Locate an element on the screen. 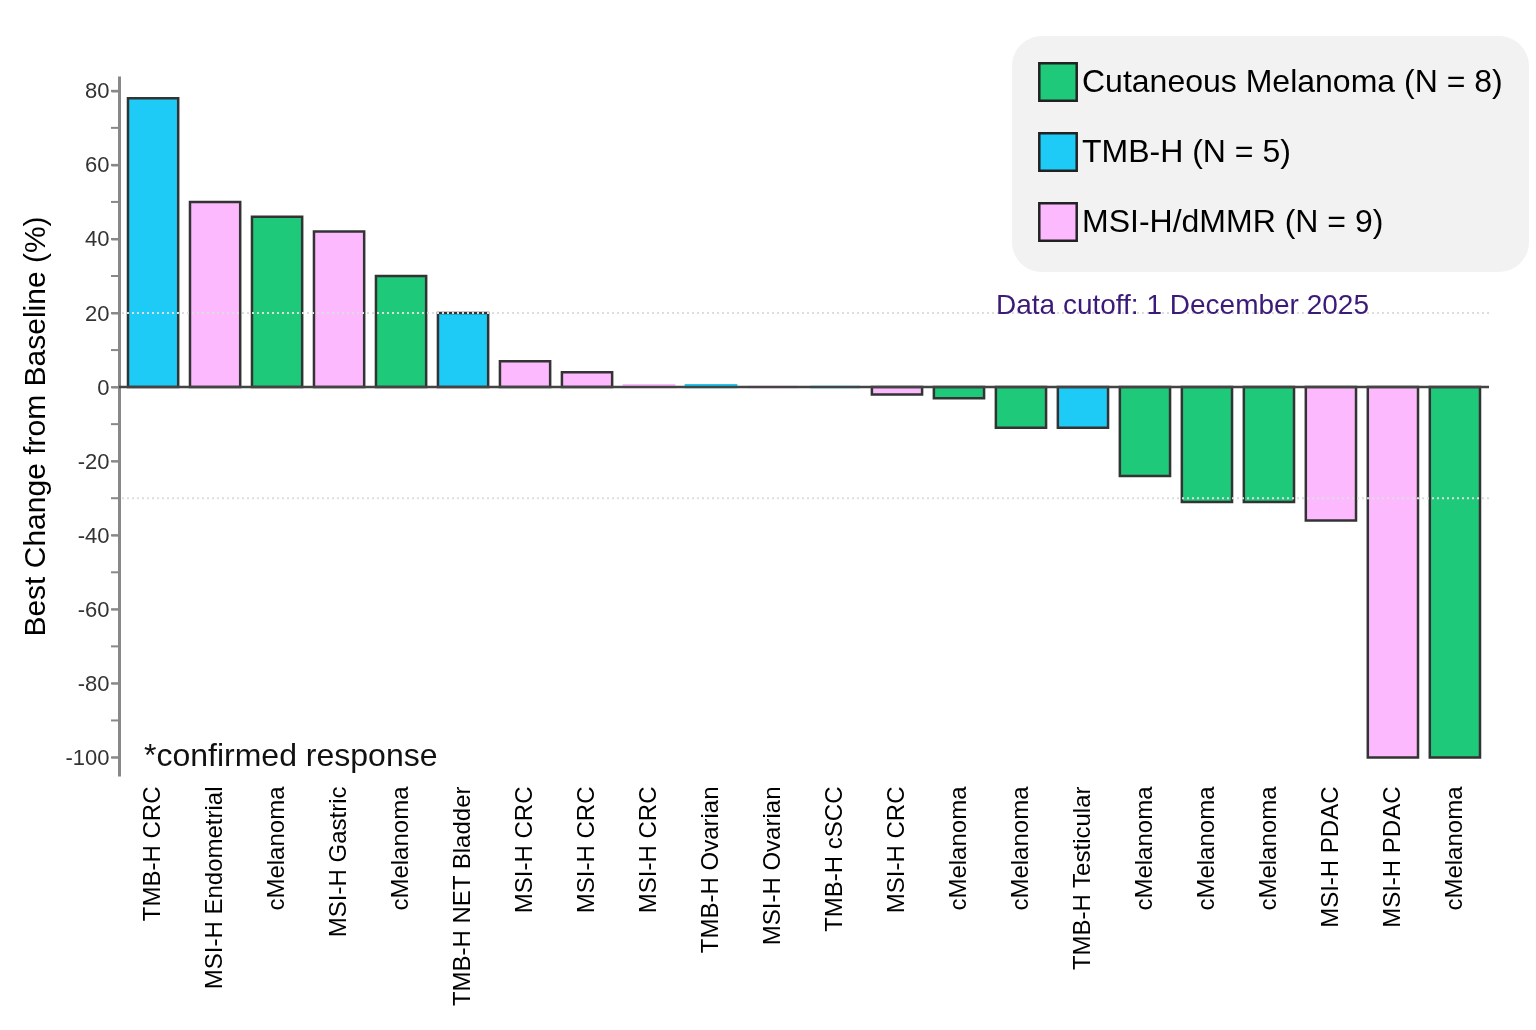 This screenshot has width=1536, height=1030. x-tick-label: TMB-H Testicular is located at coordinates (1081, 878).